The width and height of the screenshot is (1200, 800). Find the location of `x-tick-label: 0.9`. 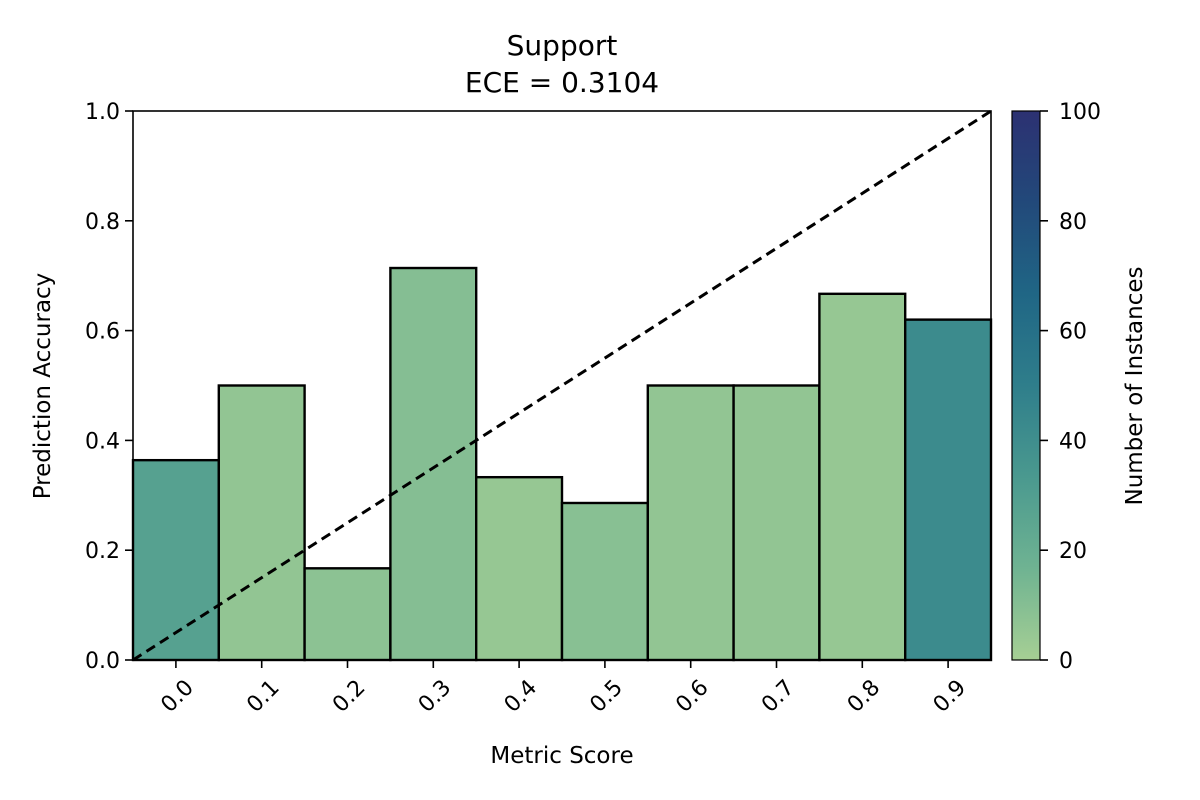

x-tick-label: 0.9 is located at coordinates (950, 696).